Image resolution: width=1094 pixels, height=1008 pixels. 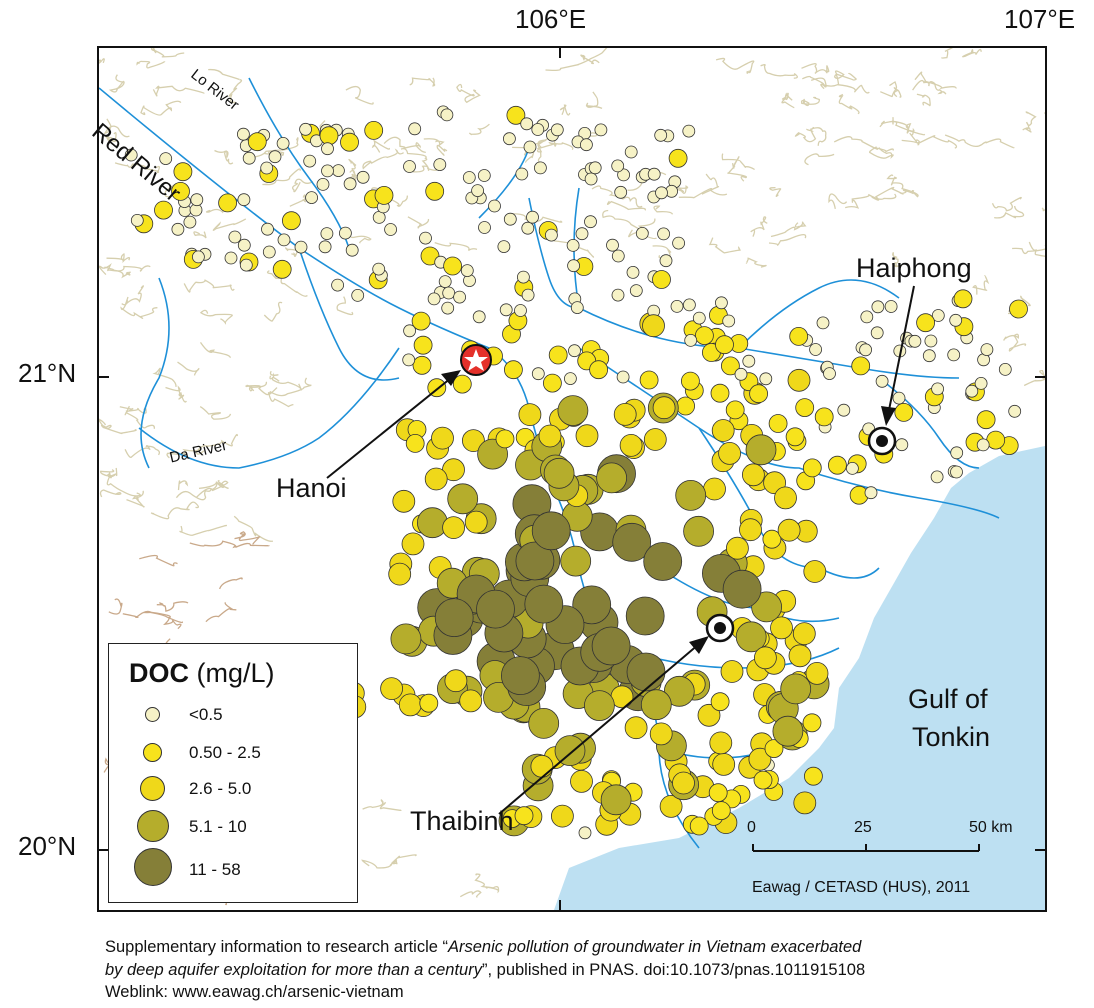 What do you see at coordinates (866, 848) in the screenshot?
I see `scale-bar` at bounding box center [866, 848].